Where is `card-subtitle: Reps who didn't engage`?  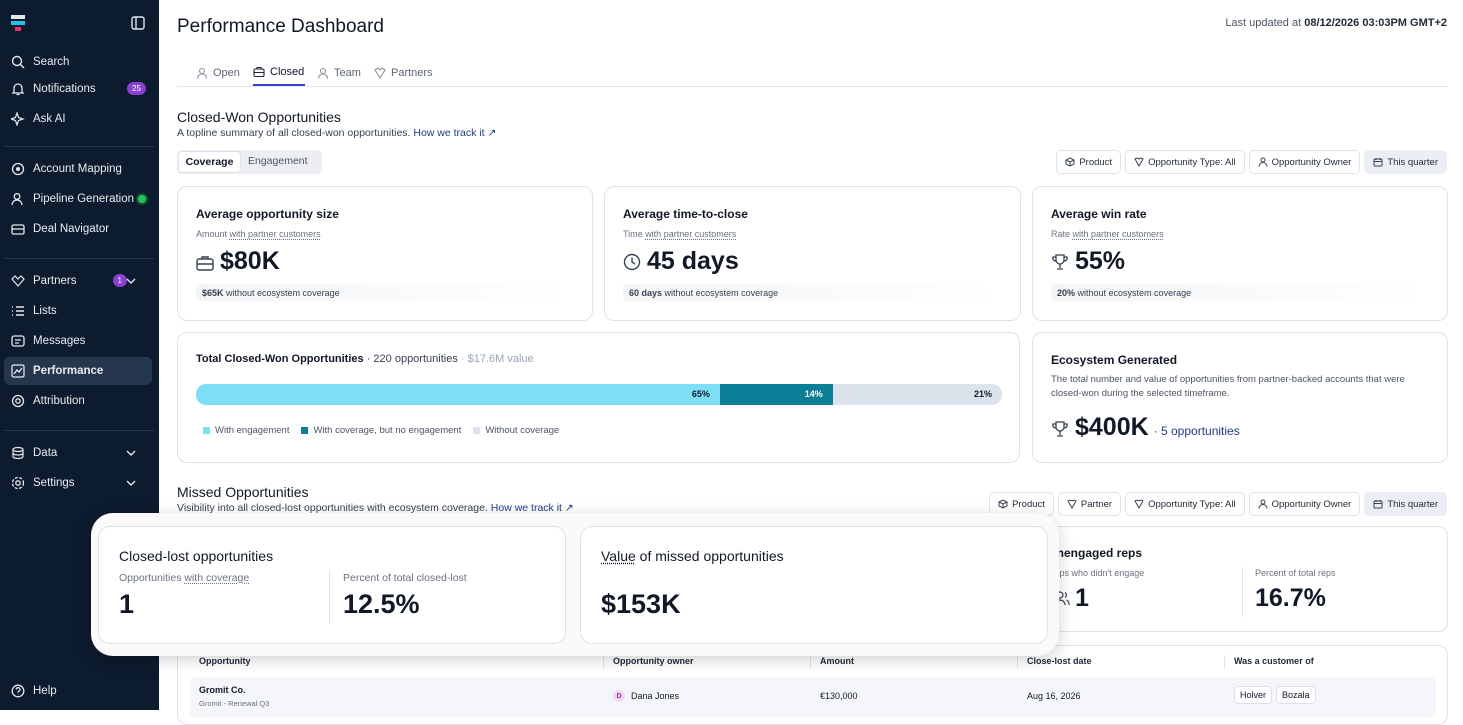 card-subtitle: Reps who didn't engage is located at coordinates (1096, 573).